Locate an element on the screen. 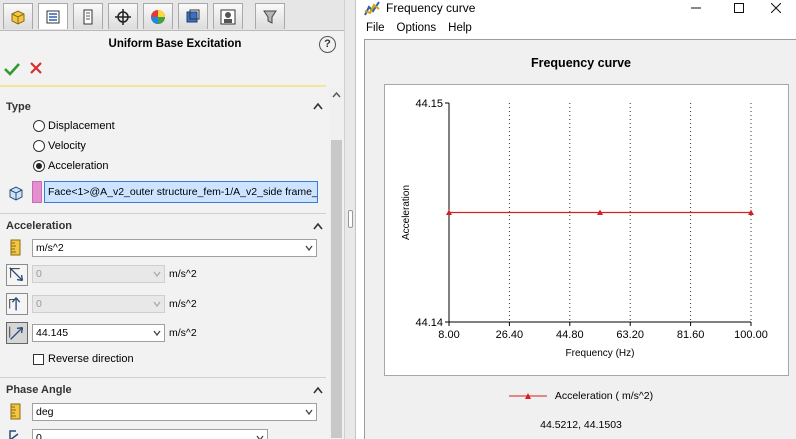  chart-title: Frequency curve is located at coordinates (581, 63).